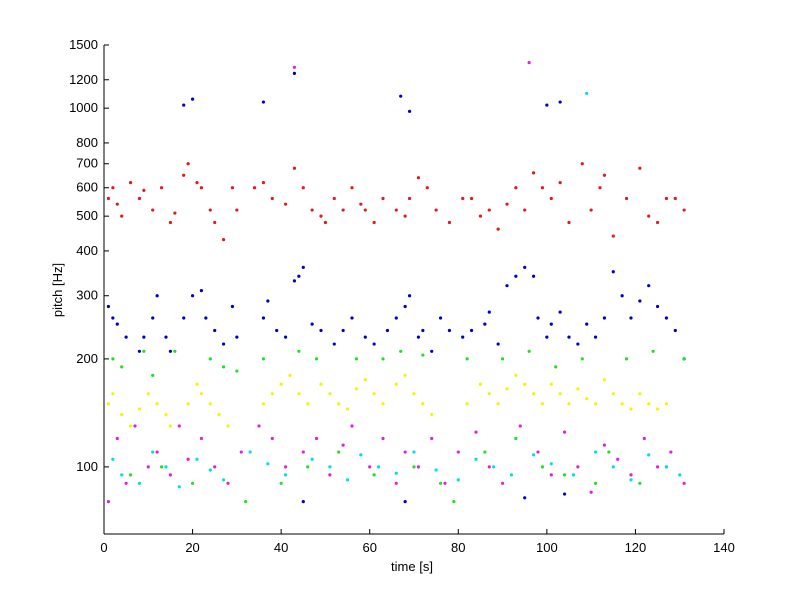 This screenshot has width=800, height=600. I want to click on x-tick-label: 140, so click(724, 547).